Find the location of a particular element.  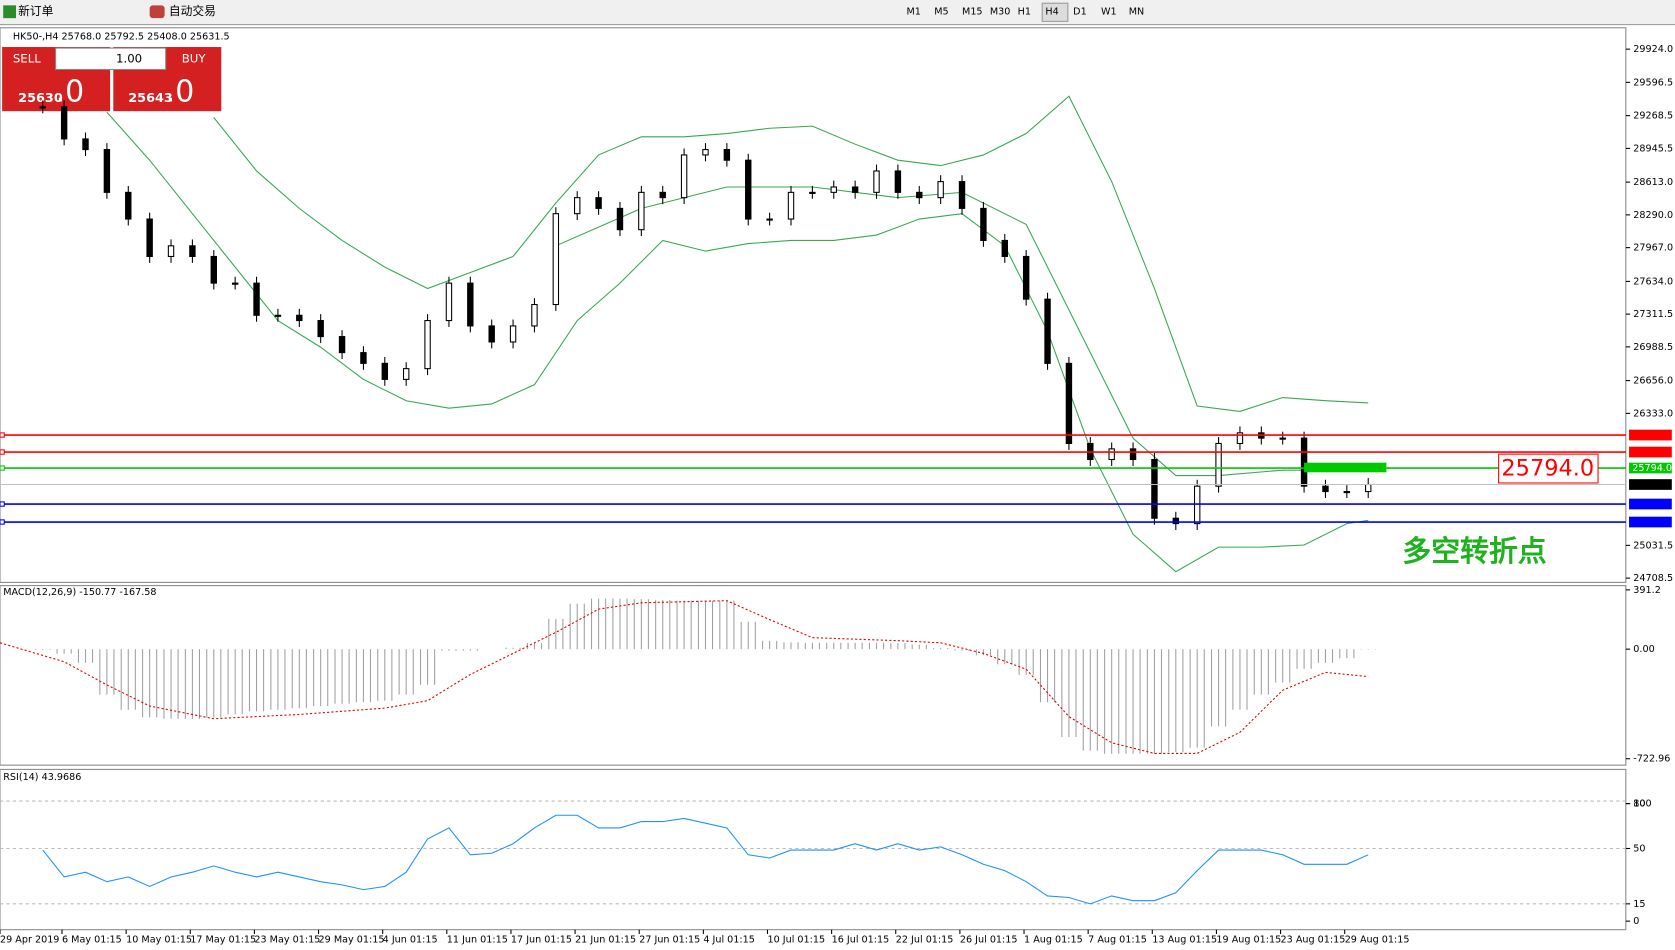

x-tick-label: 23 Aug 01:15 is located at coordinates (1313, 939).